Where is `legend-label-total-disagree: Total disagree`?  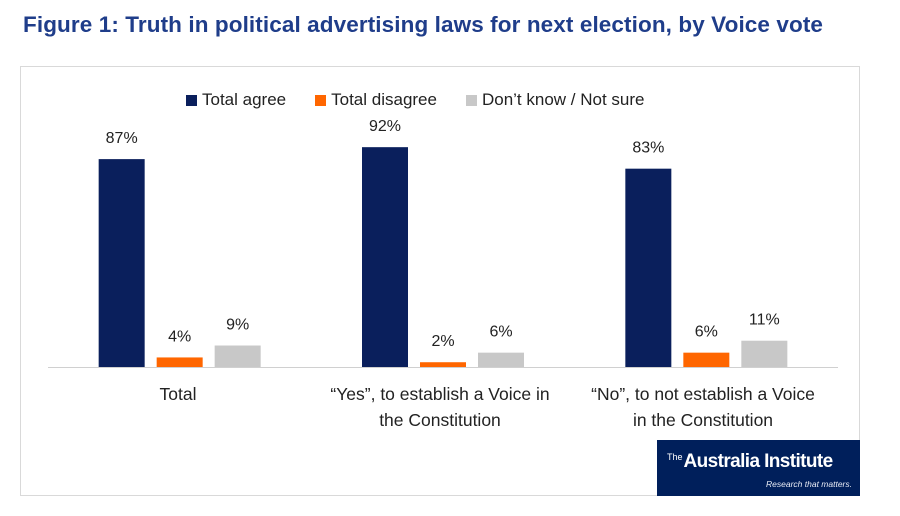 legend-label-total-disagree: Total disagree is located at coordinates (384, 99).